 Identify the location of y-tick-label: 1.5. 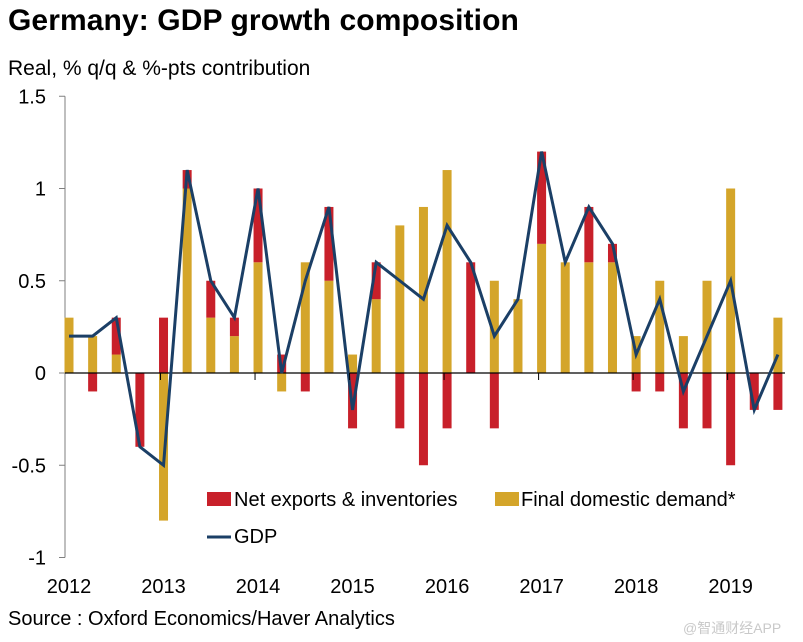
(32, 97).